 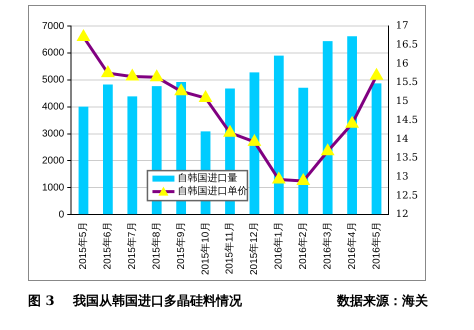 I want to click on x-tick-label: 2016年5月, so click(x=376, y=246).